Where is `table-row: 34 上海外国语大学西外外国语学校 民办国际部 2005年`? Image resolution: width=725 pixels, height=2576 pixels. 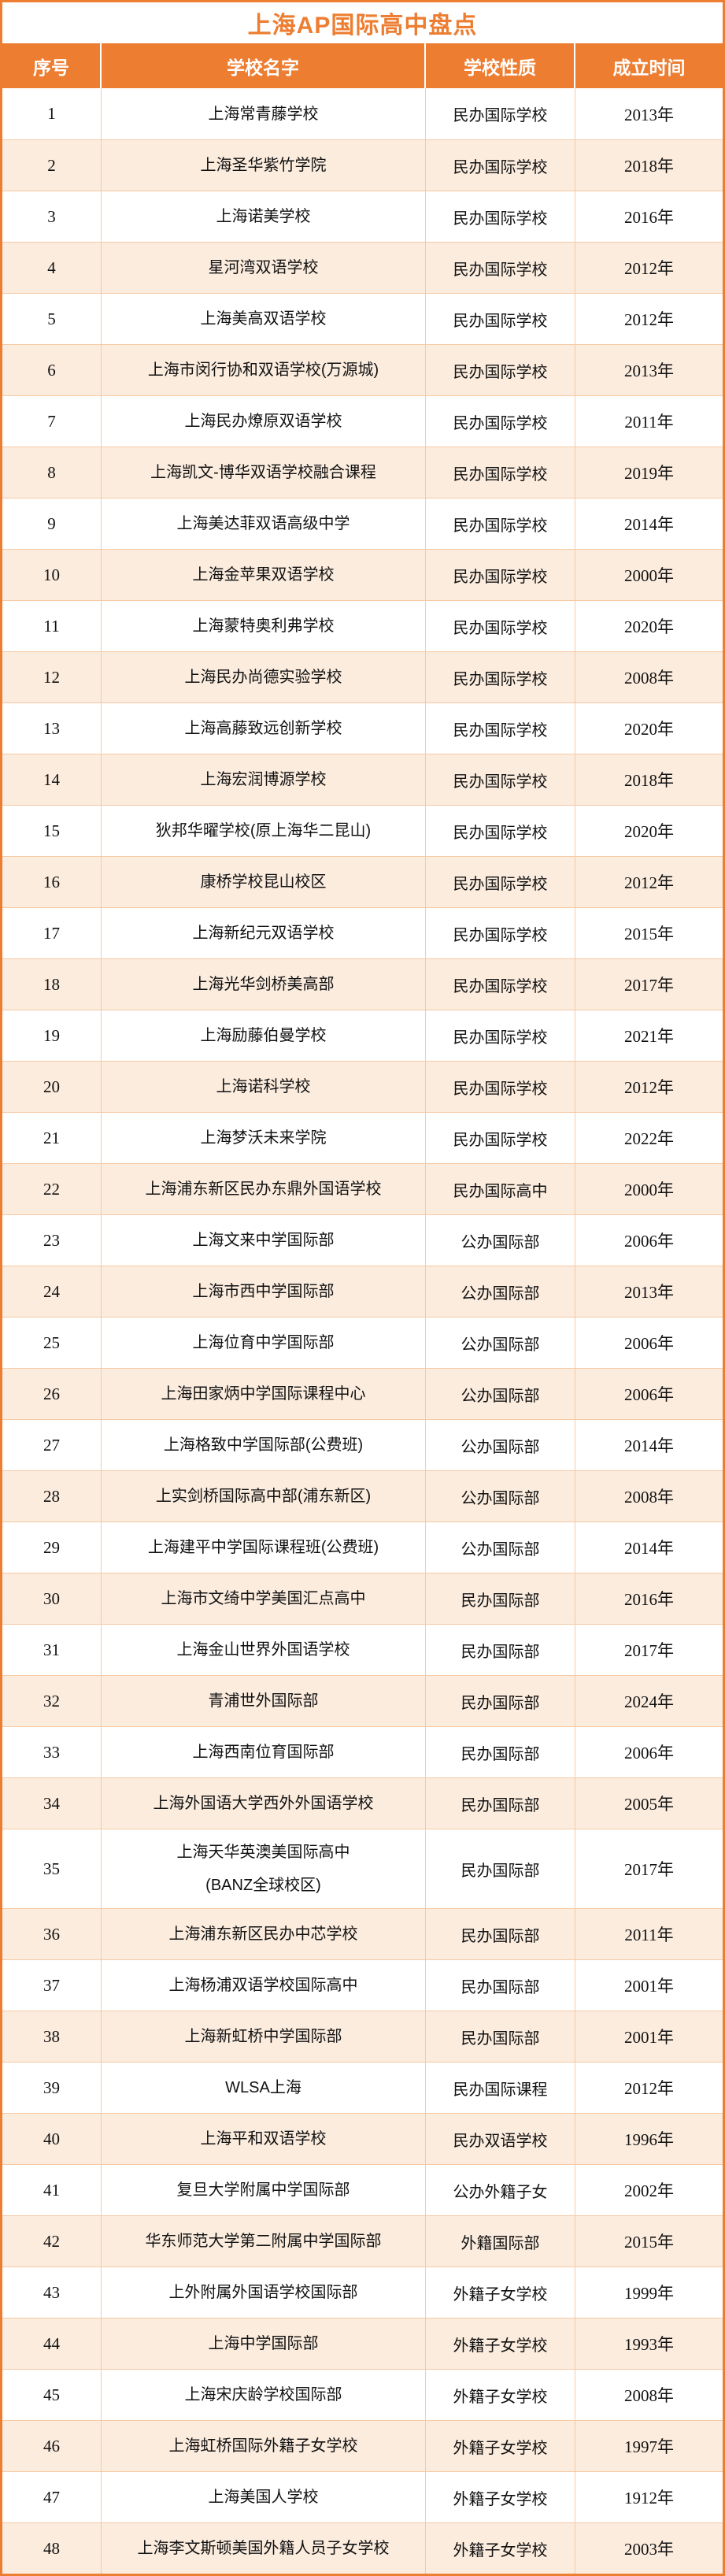
table-row: 34 上海外国语大学西外外国语学校 民办国际部 2005年 is located at coordinates (362, 1803).